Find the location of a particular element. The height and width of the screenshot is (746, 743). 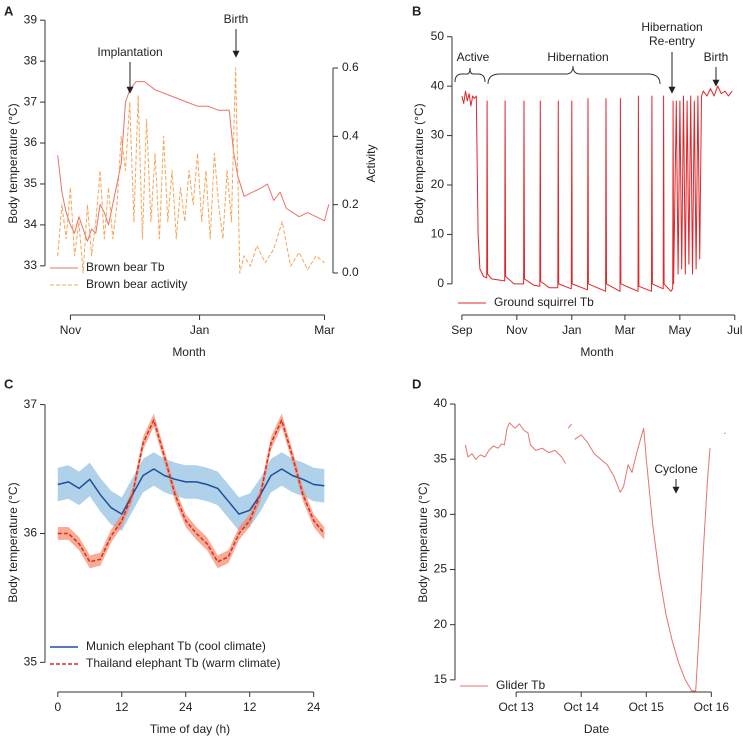

panel-letter: A is located at coordinates (9, 10).